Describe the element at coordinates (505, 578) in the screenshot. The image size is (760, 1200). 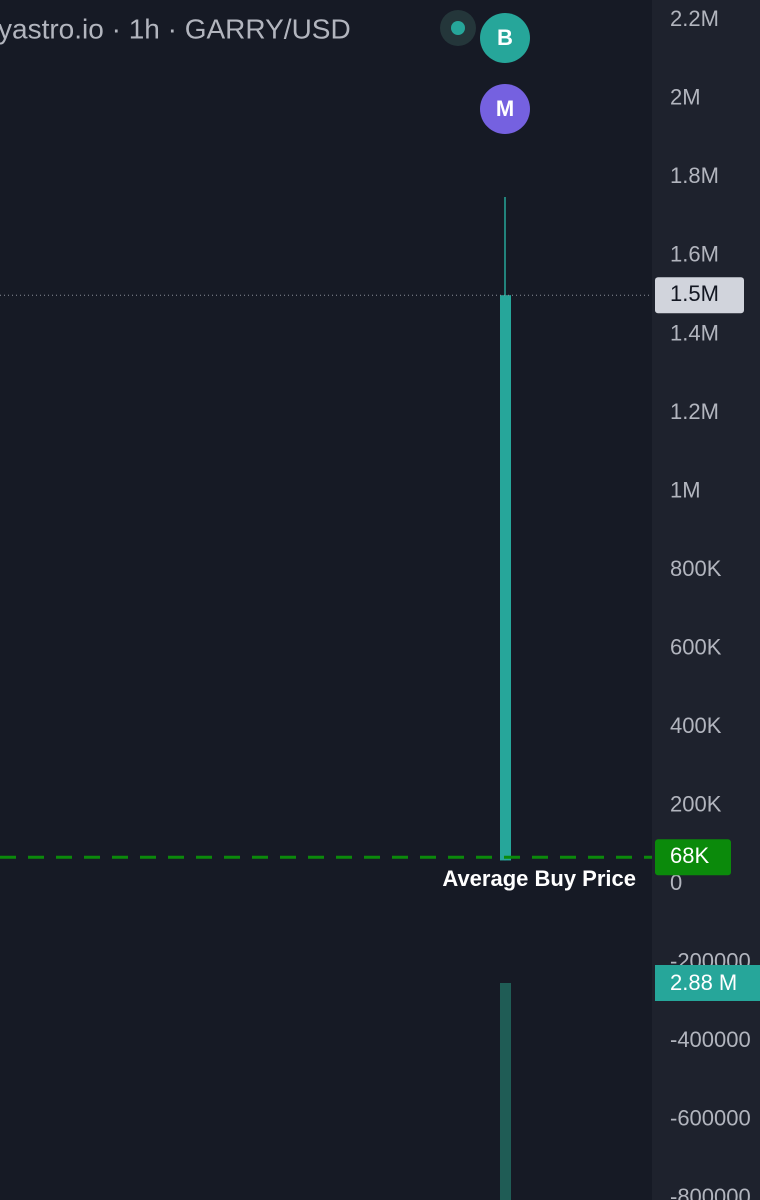
I see `candle-body` at that location.